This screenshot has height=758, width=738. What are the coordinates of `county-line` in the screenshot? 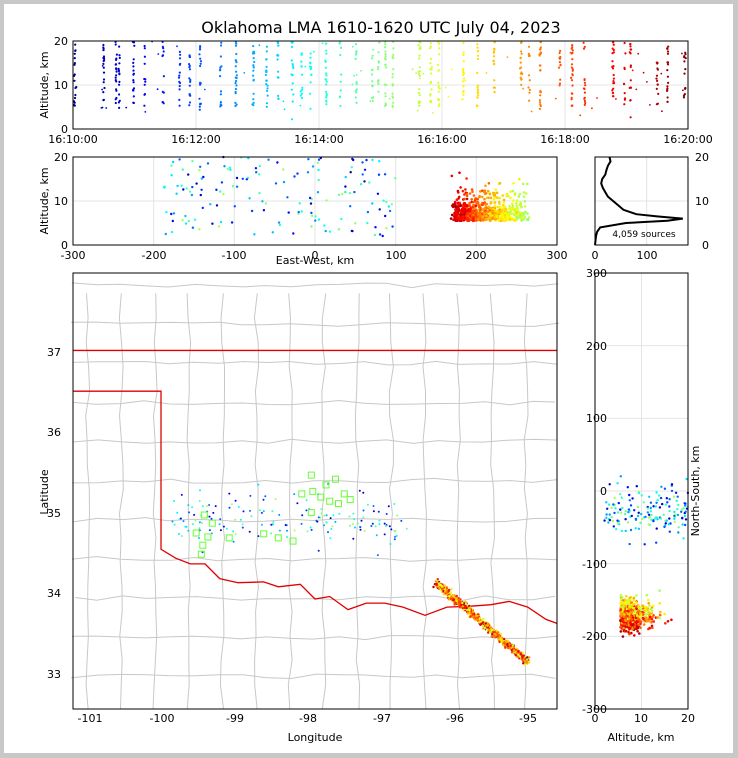 It's located at (315, 480).